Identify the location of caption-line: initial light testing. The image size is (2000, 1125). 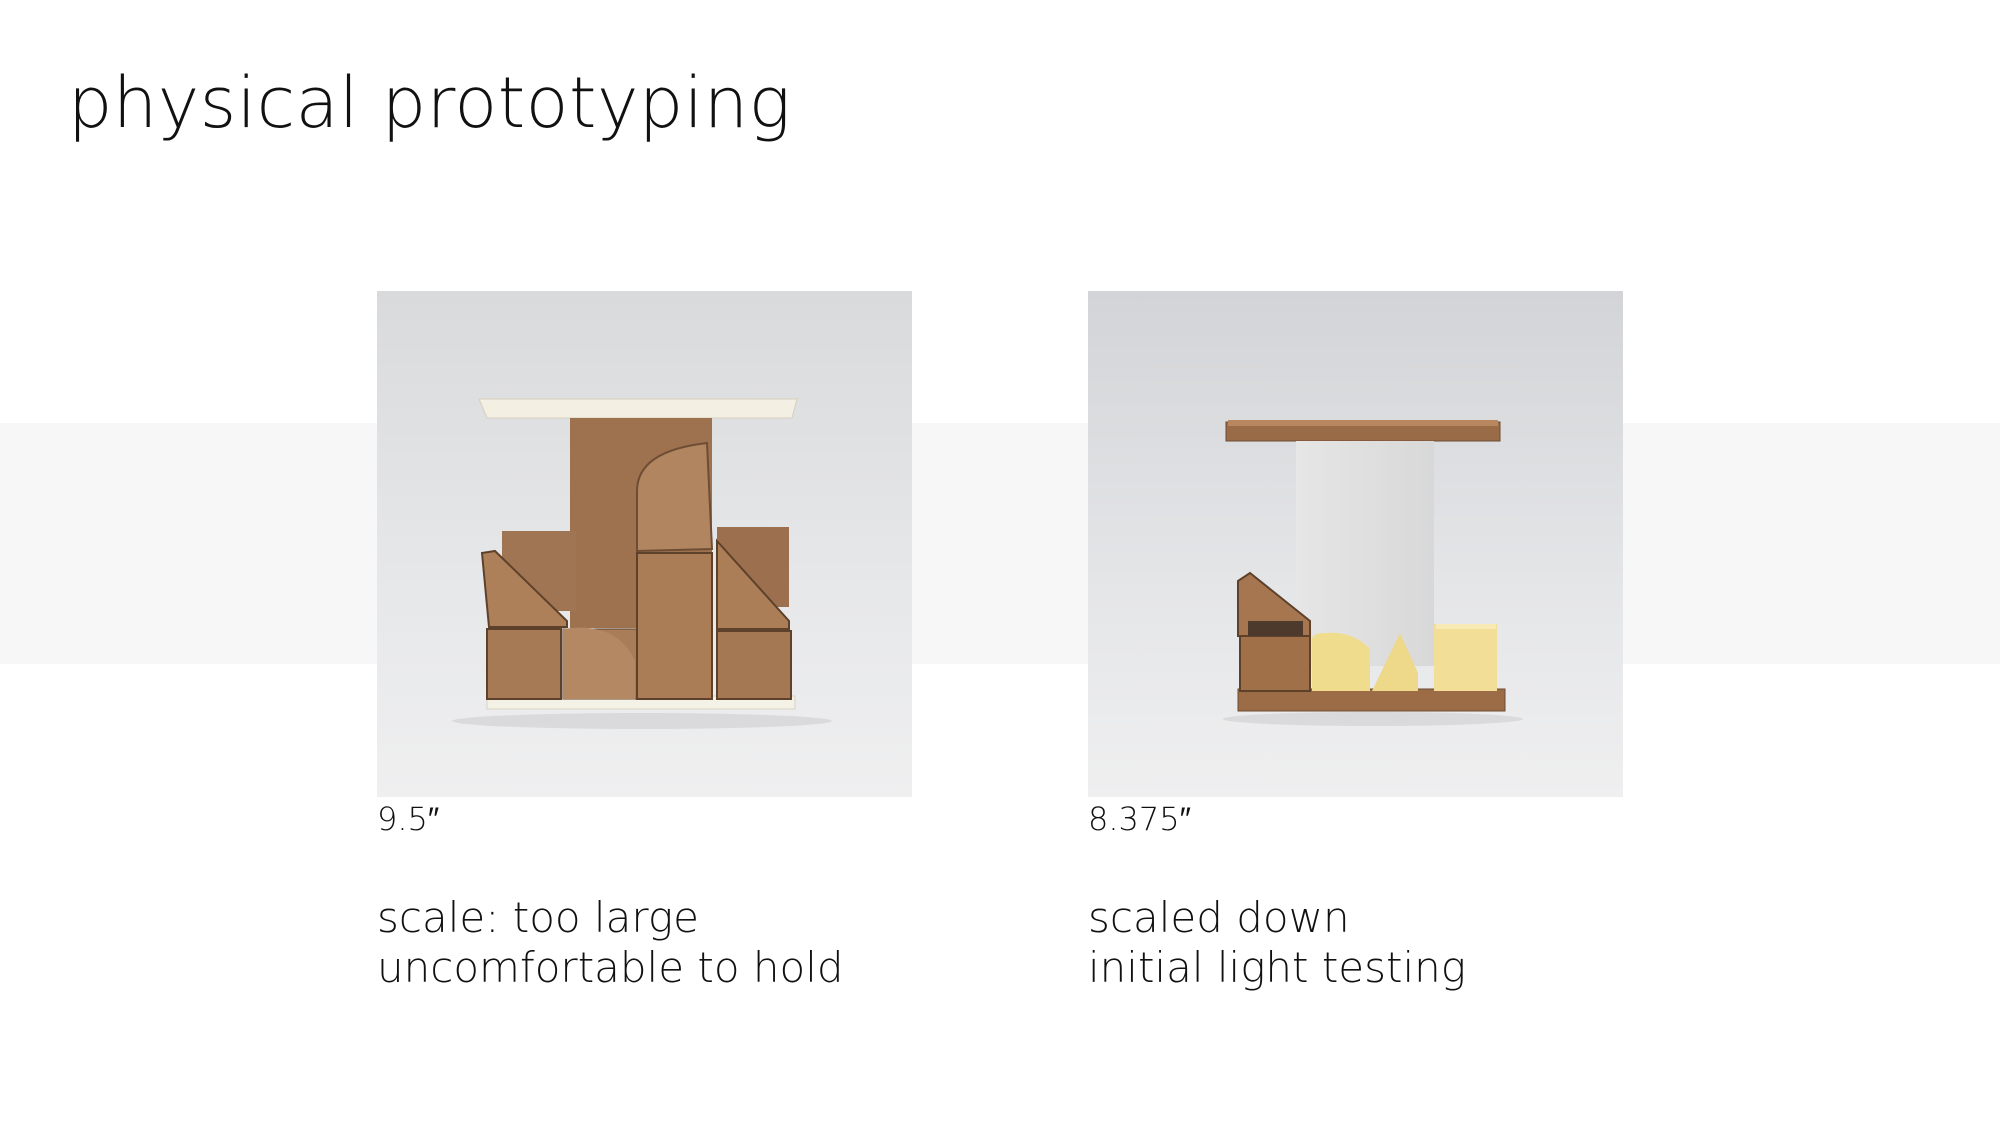
(1277, 968).